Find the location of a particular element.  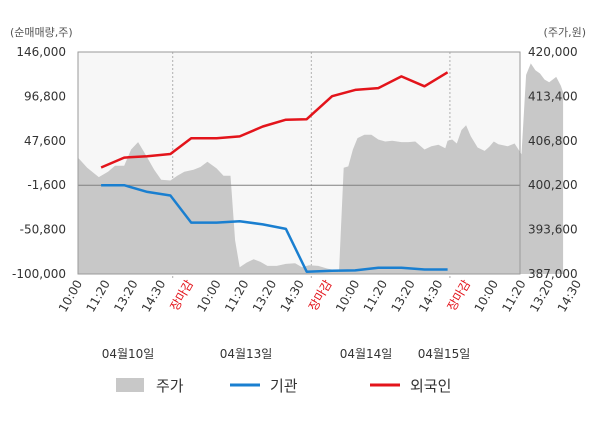

legend-label: 외국인 is located at coordinates (430, 386).